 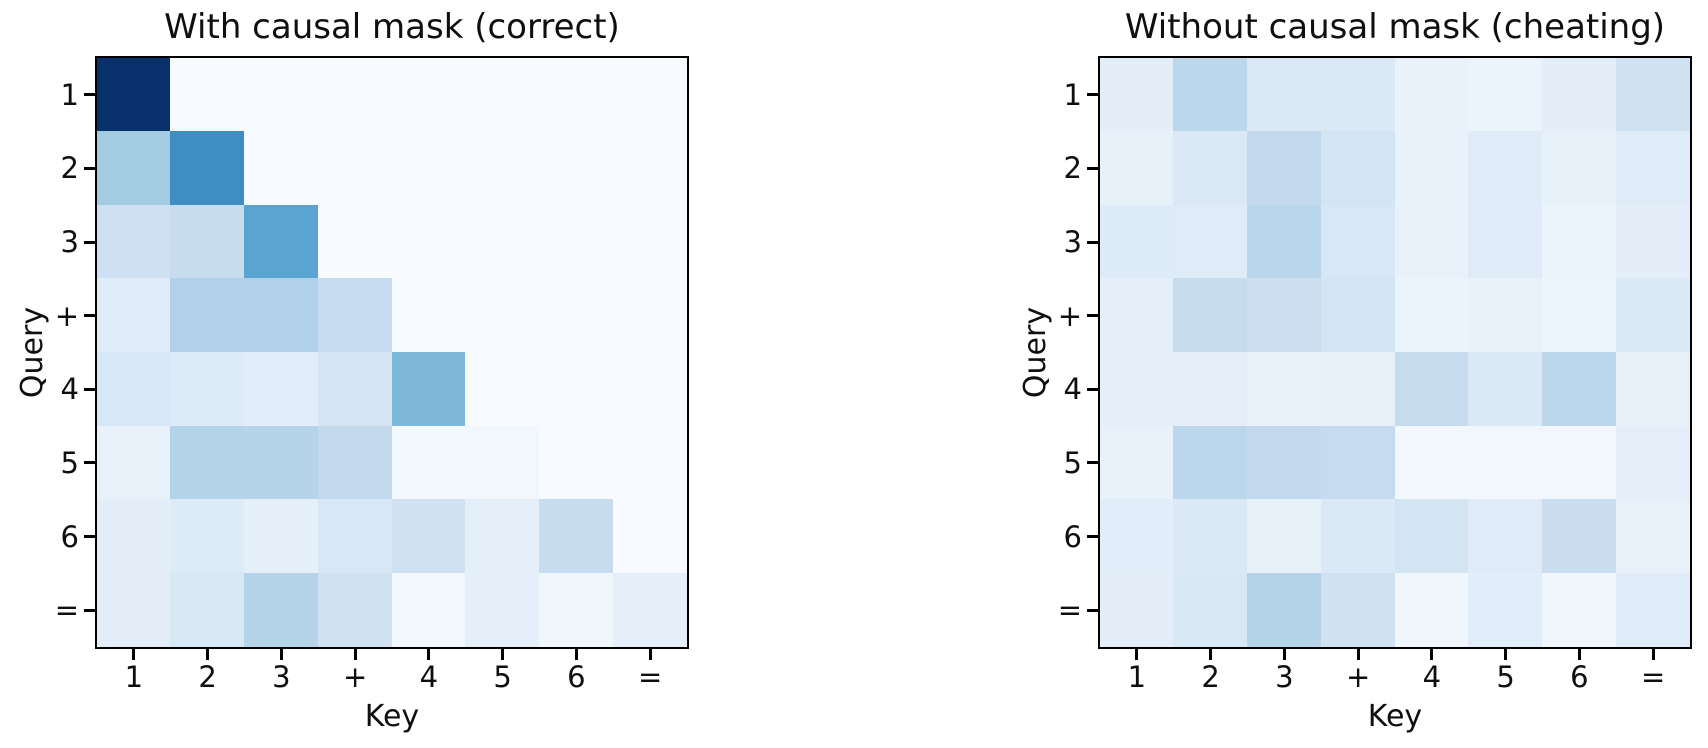 What do you see at coordinates (69, 536) in the screenshot?
I see `y-tick-label: 6` at bounding box center [69, 536].